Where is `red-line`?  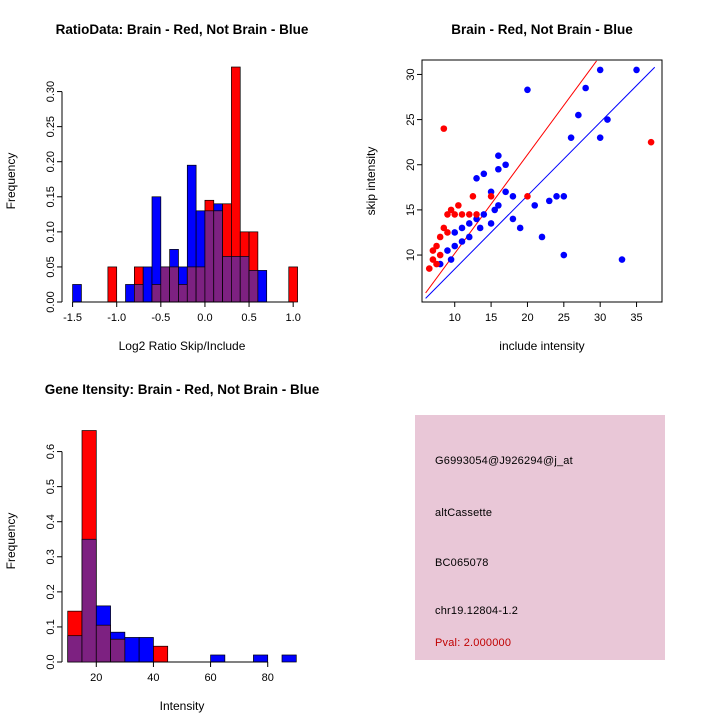 red-line is located at coordinates (511, 177).